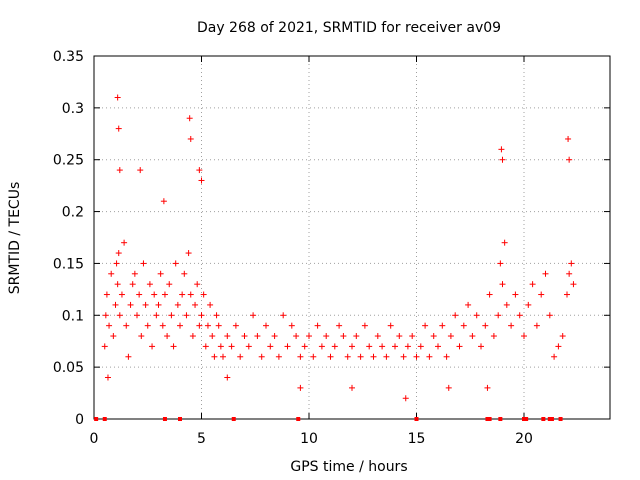 The image size is (640, 480). I want to click on y-tick-label: 0.3, so click(73, 109).